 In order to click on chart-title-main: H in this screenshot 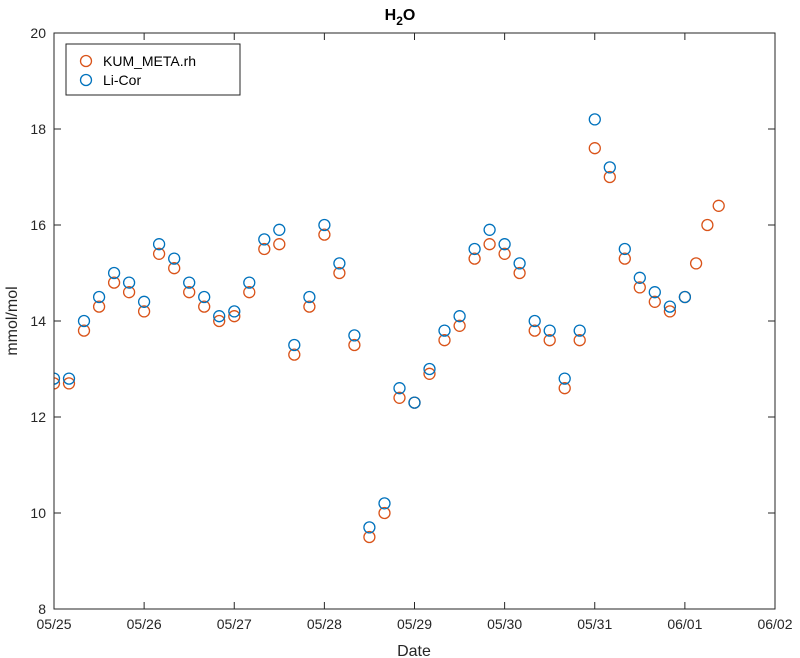, I will do `click(391, 15)`.